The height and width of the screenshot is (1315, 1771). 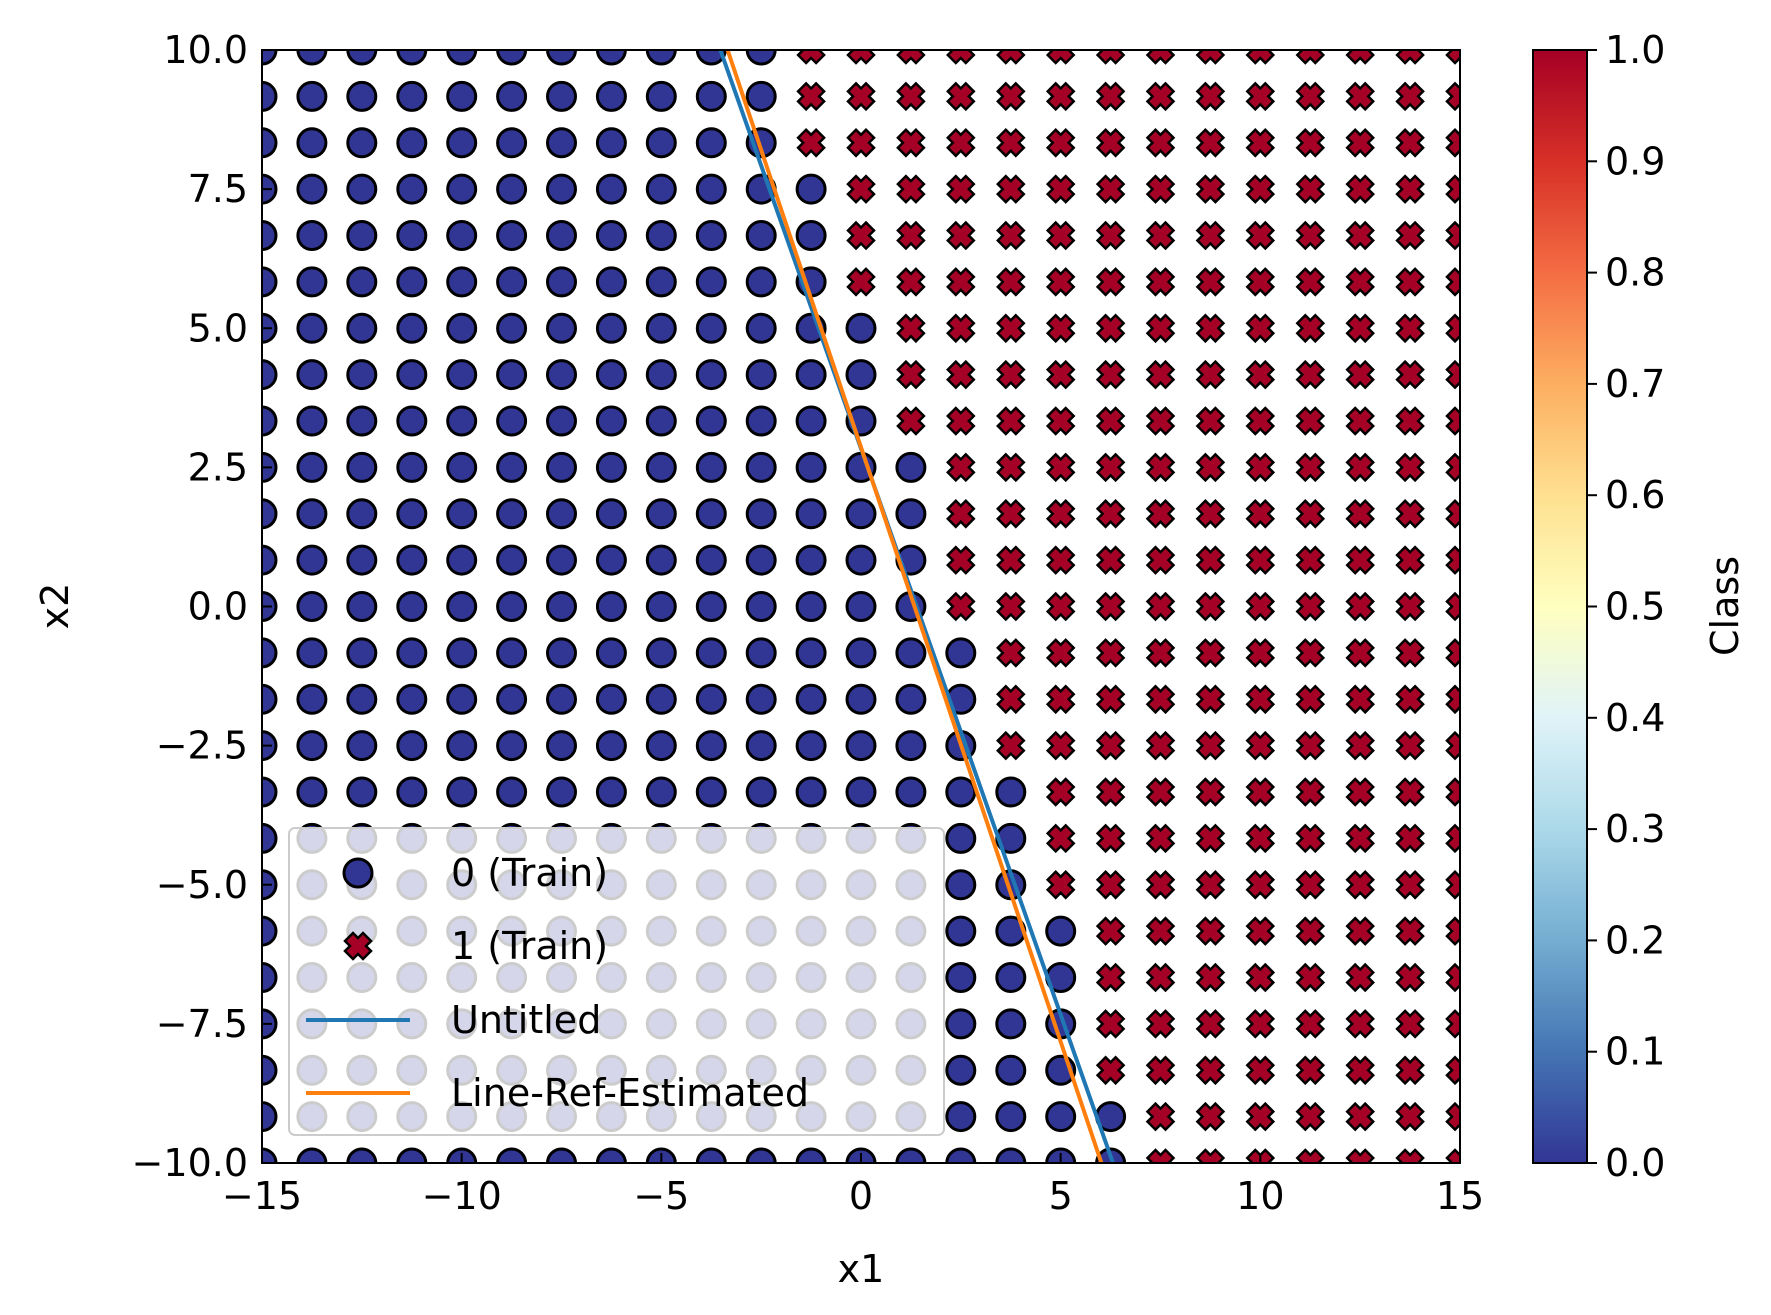 What do you see at coordinates (529, 946) in the screenshot?
I see `legend-label: 1 (Train)` at bounding box center [529, 946].